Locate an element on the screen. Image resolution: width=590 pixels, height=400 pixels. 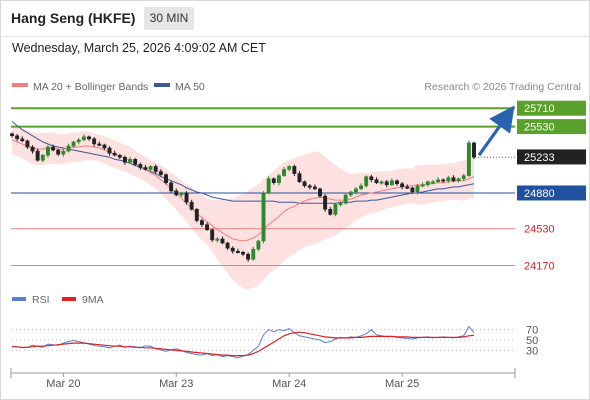
datetime-label: Wednesday, March 25, 2026 4:09:02 AM CET is located at coordinates (139, 48).